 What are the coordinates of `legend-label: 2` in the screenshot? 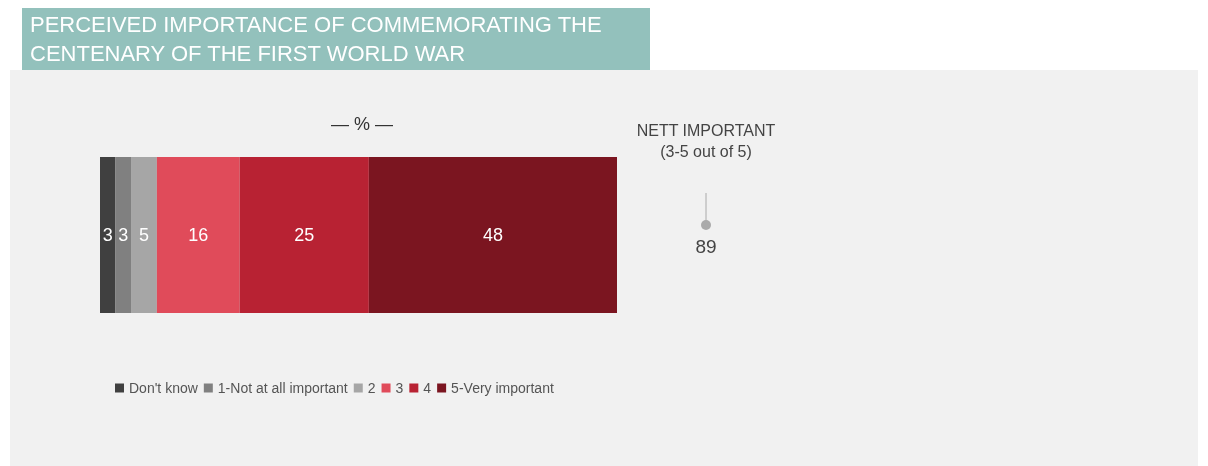 It's located at (371, 388).